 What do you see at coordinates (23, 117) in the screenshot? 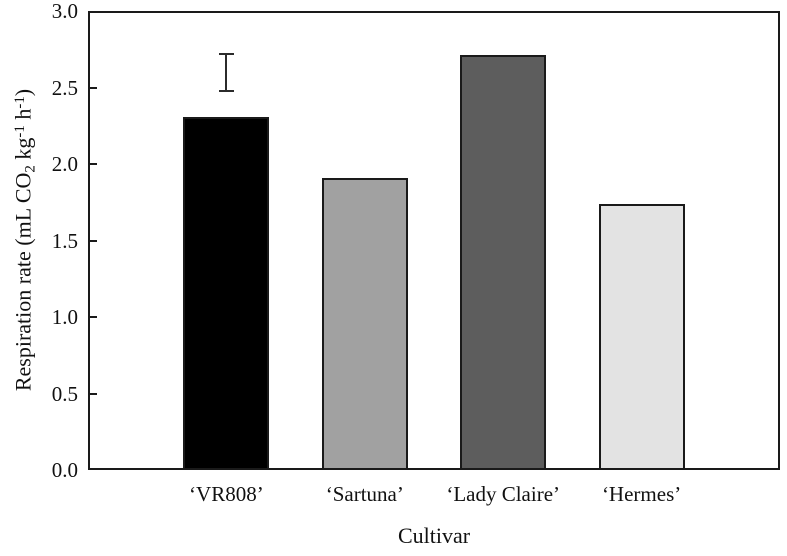
I see `y-axis-label-text: h` at bounding box center [23, 117].